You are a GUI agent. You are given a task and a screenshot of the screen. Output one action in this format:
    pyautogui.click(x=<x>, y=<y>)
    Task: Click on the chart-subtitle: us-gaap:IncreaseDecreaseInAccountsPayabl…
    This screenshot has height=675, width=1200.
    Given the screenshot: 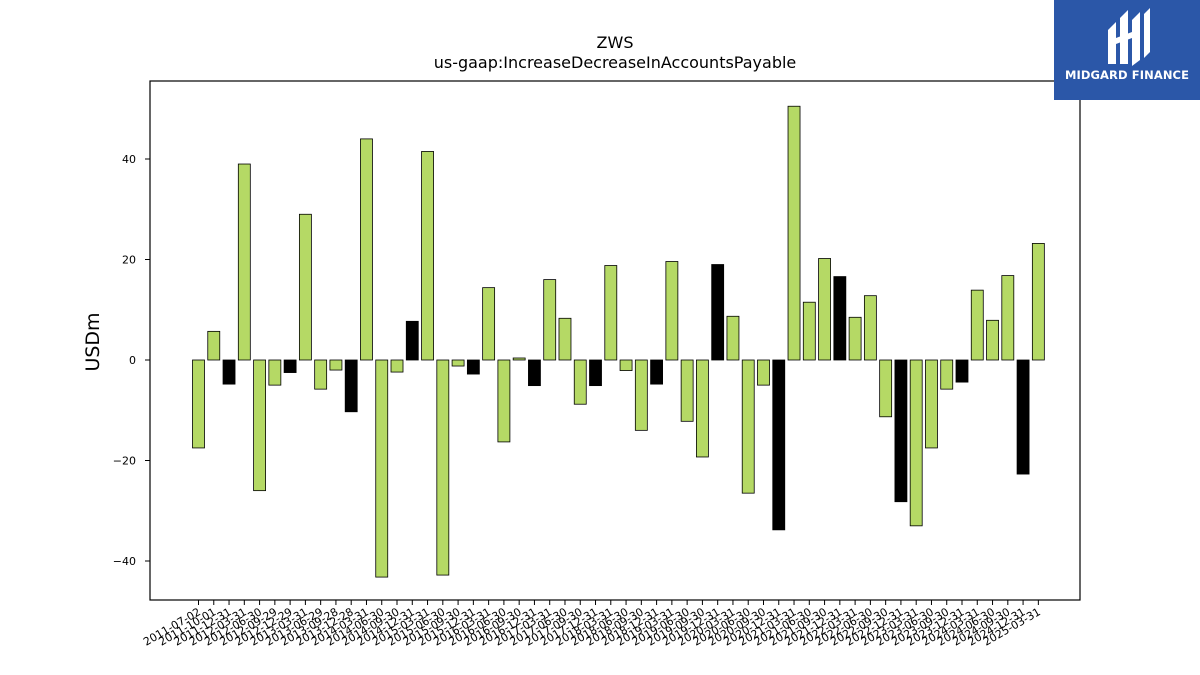 What is the action you would take?
    pyautogui.click(x=615, y=62)
    